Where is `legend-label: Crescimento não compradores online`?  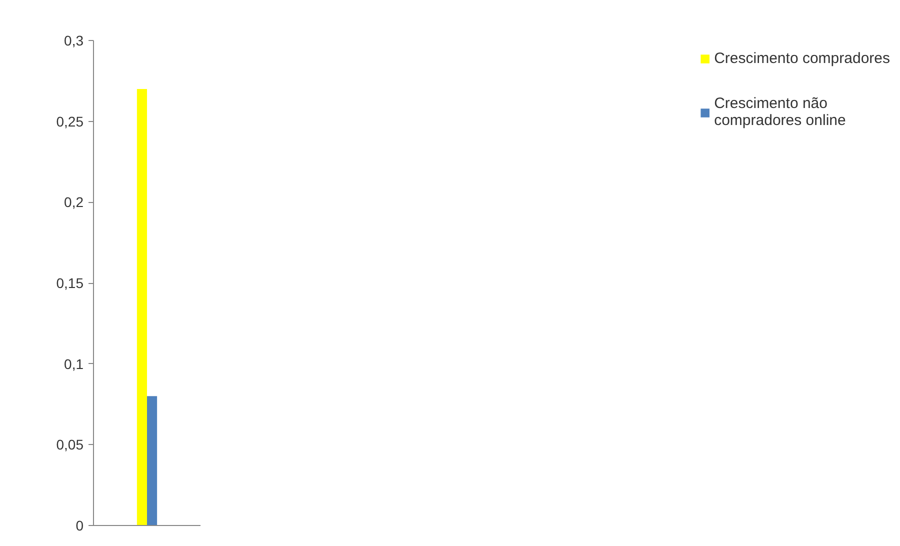
legend-label: Crescimento não compradores online is located at coordinates (780, 112).